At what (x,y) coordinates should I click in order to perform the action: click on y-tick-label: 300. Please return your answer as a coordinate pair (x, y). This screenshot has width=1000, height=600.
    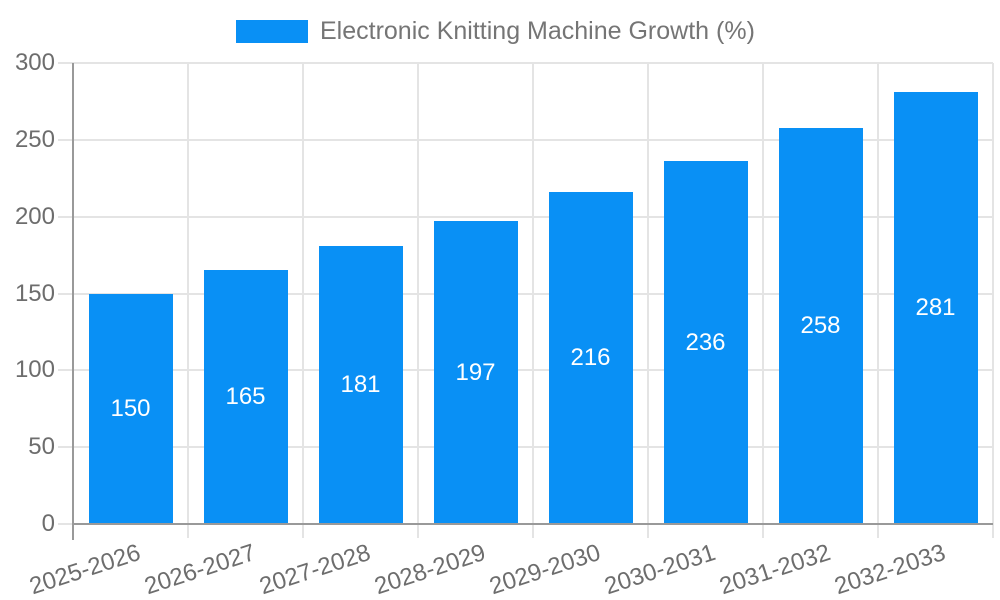
    Looking at the image, I should click on (34, 62).